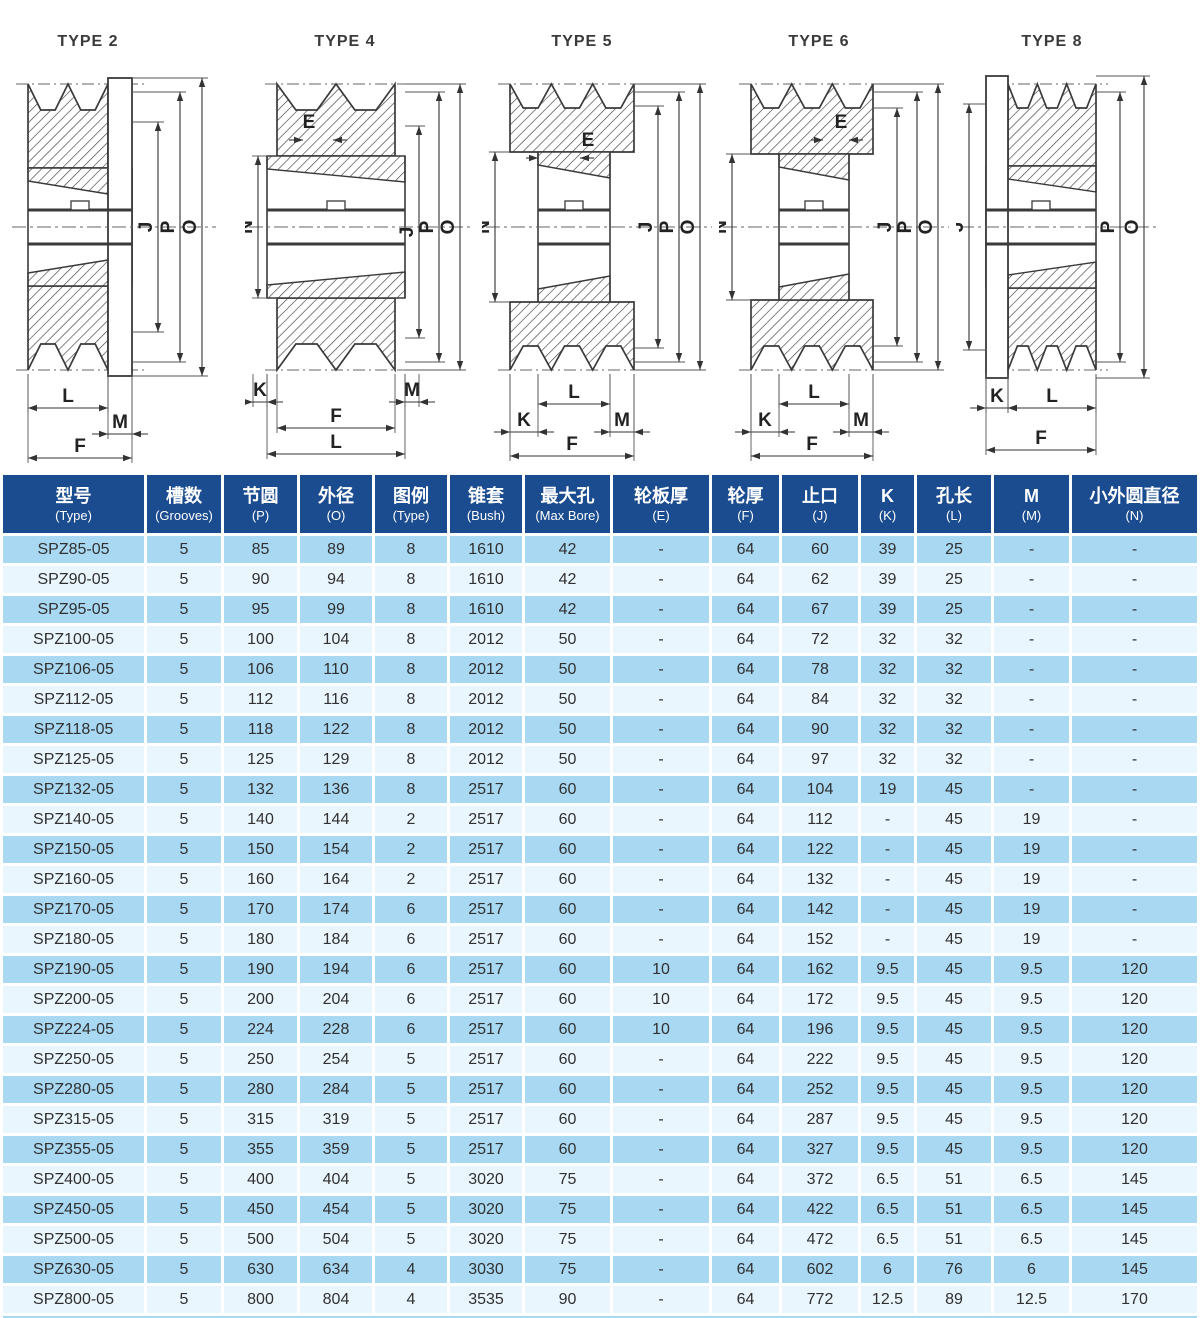  I want to click on table-cell: 2012, so click(486, 729).